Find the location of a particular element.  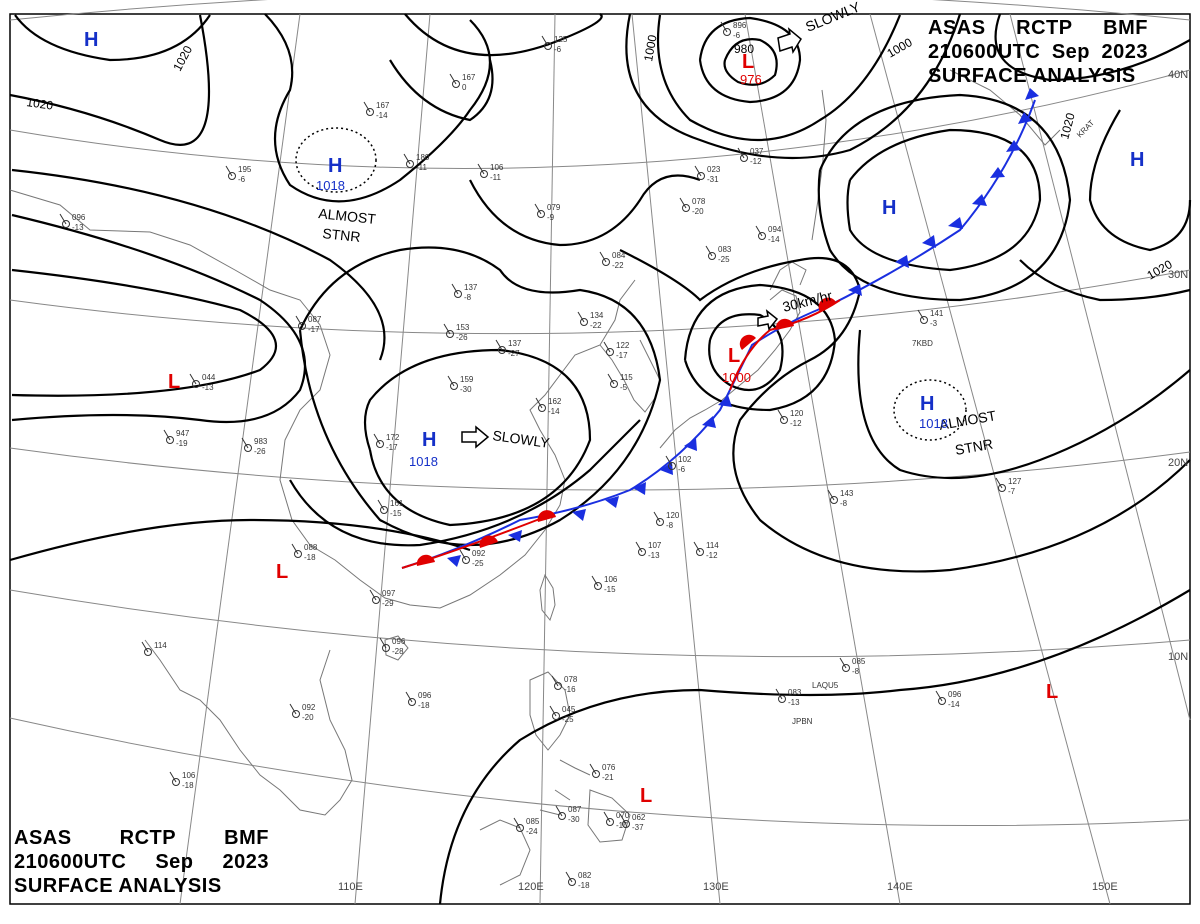

station-plot: 092-25 is located at coordinates (472, 558).